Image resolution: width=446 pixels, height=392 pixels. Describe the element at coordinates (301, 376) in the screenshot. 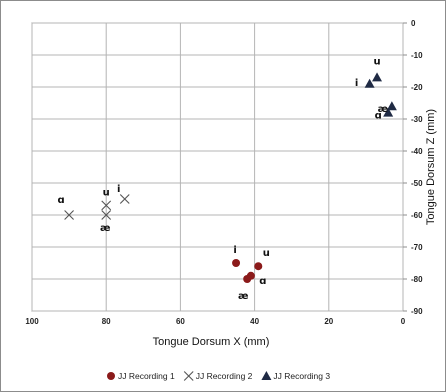

I see `legend-label: JJ Recording 3` at that location.